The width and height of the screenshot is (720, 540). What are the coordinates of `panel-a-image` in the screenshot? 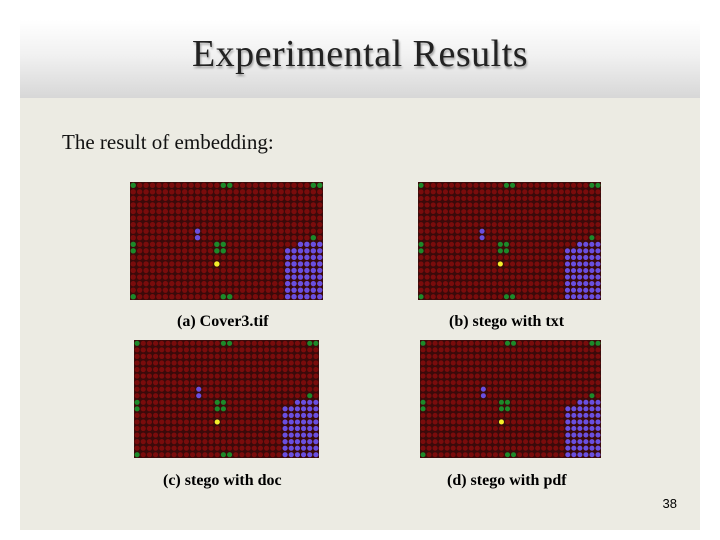 It's located at (226, 241).